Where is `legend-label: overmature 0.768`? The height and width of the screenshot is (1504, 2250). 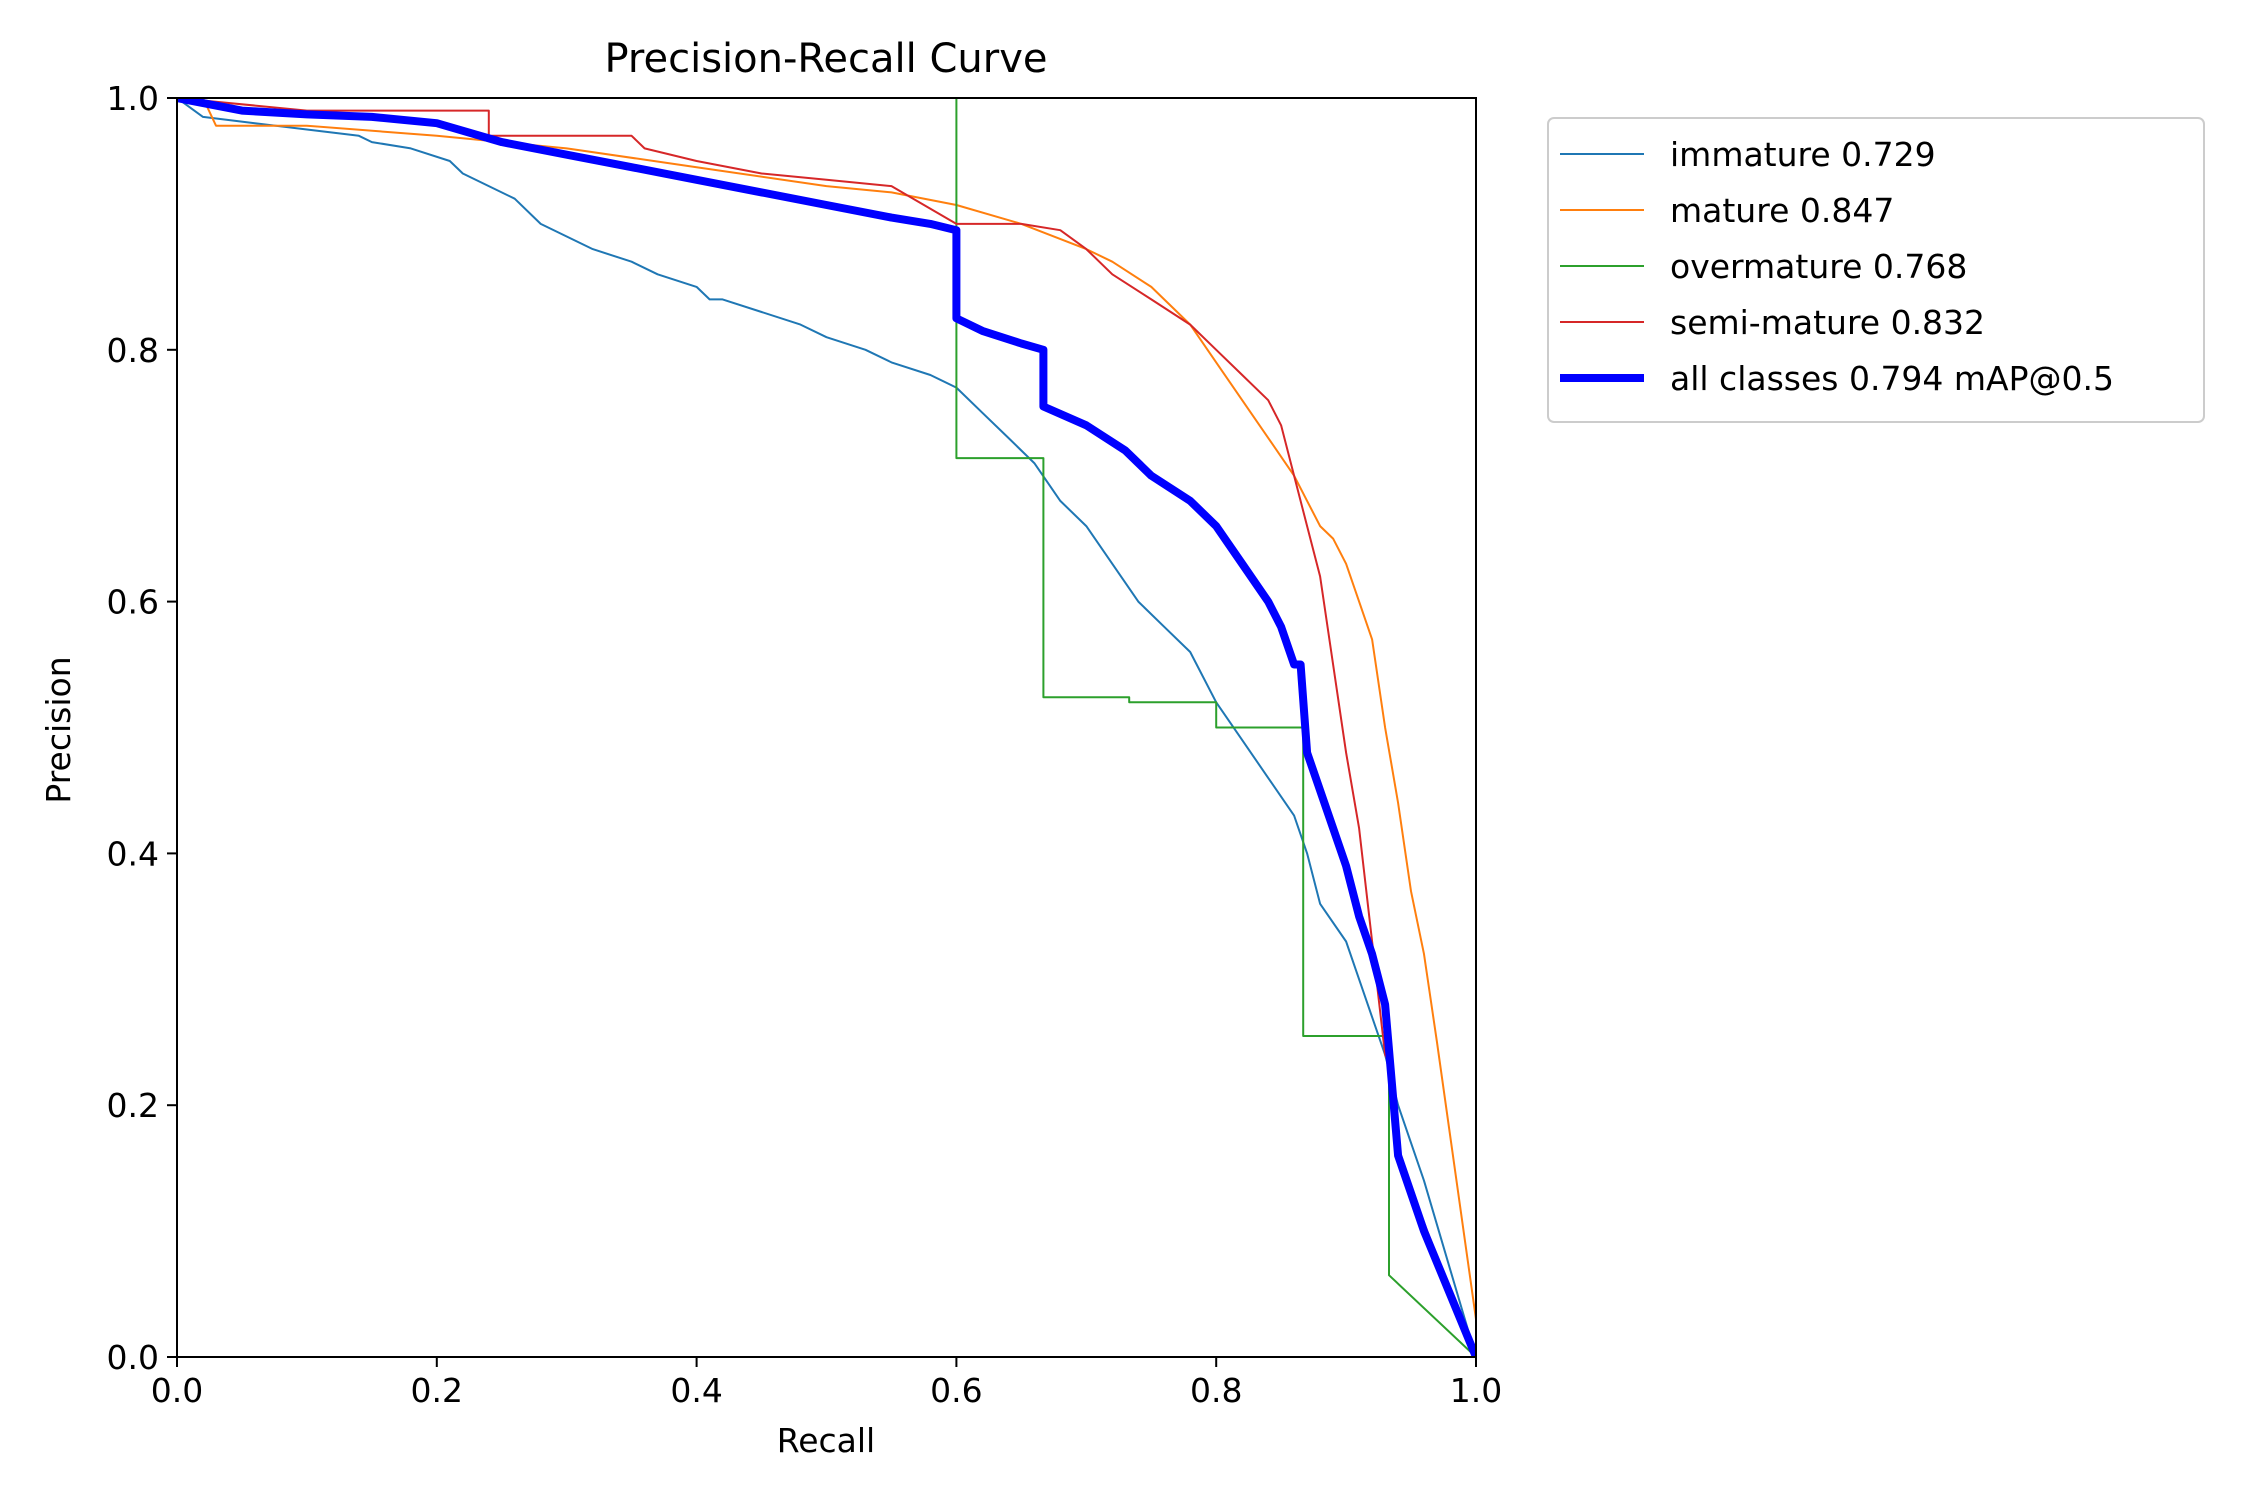
legend-label: overmature 0.768 is located at coordinates (1818, 266).